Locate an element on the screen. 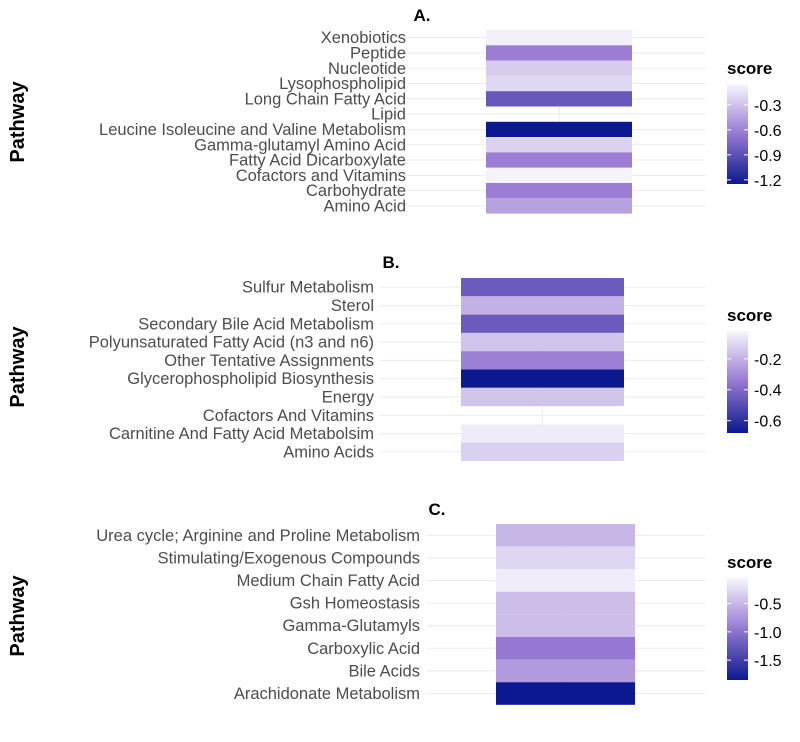 This screenshot has height=742, width=800. y-tick-label: Fatty Acid Dicarboxylate is located at coordinates (317, 161).